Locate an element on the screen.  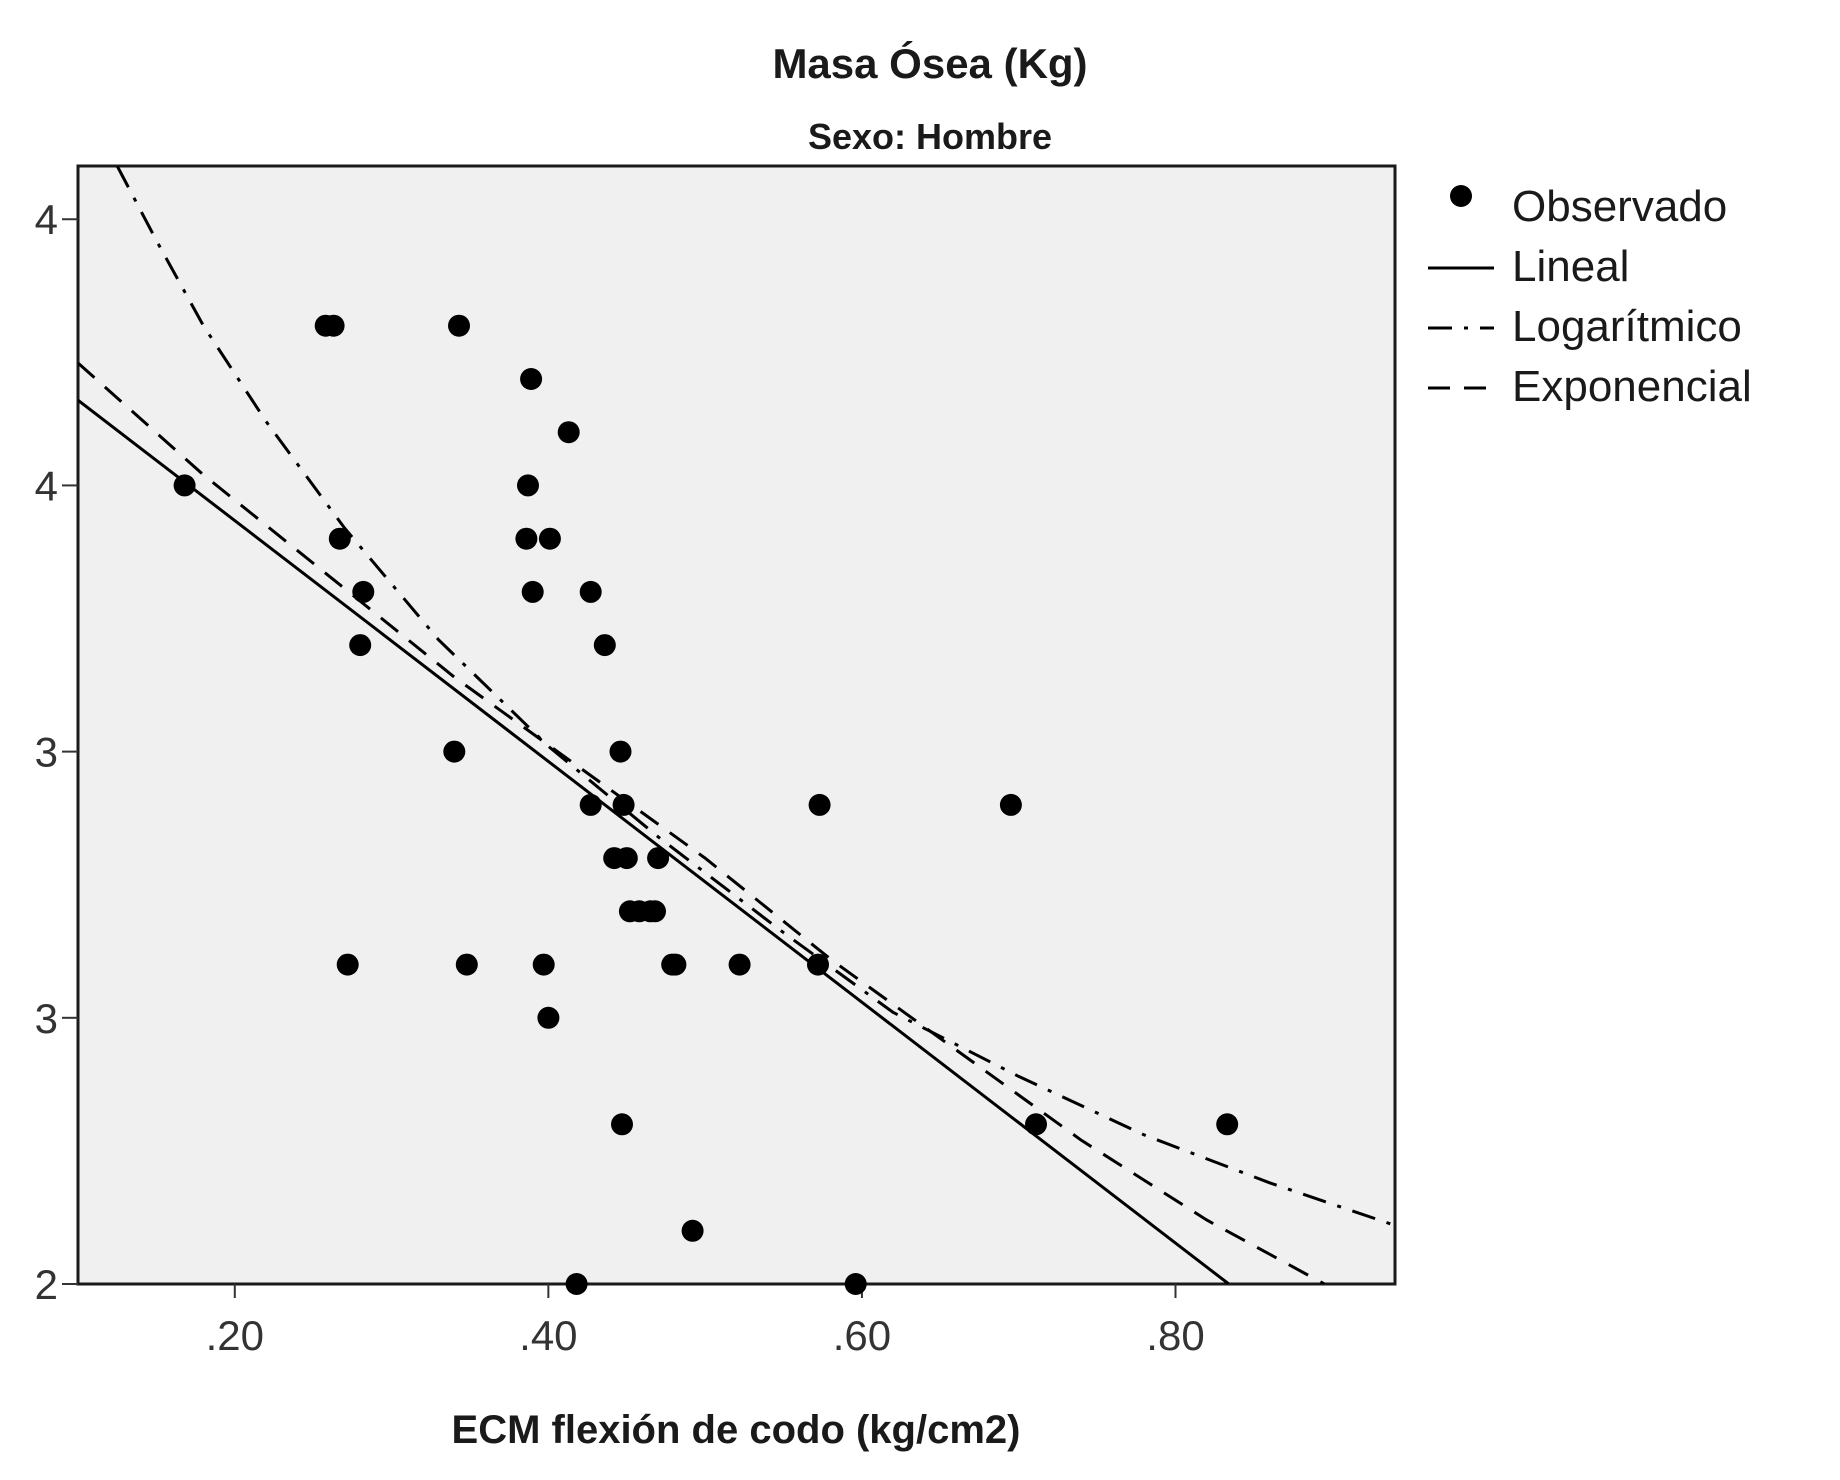
x-axis: .20 .40 .60 .80 is located at coordinates (705, 1321).